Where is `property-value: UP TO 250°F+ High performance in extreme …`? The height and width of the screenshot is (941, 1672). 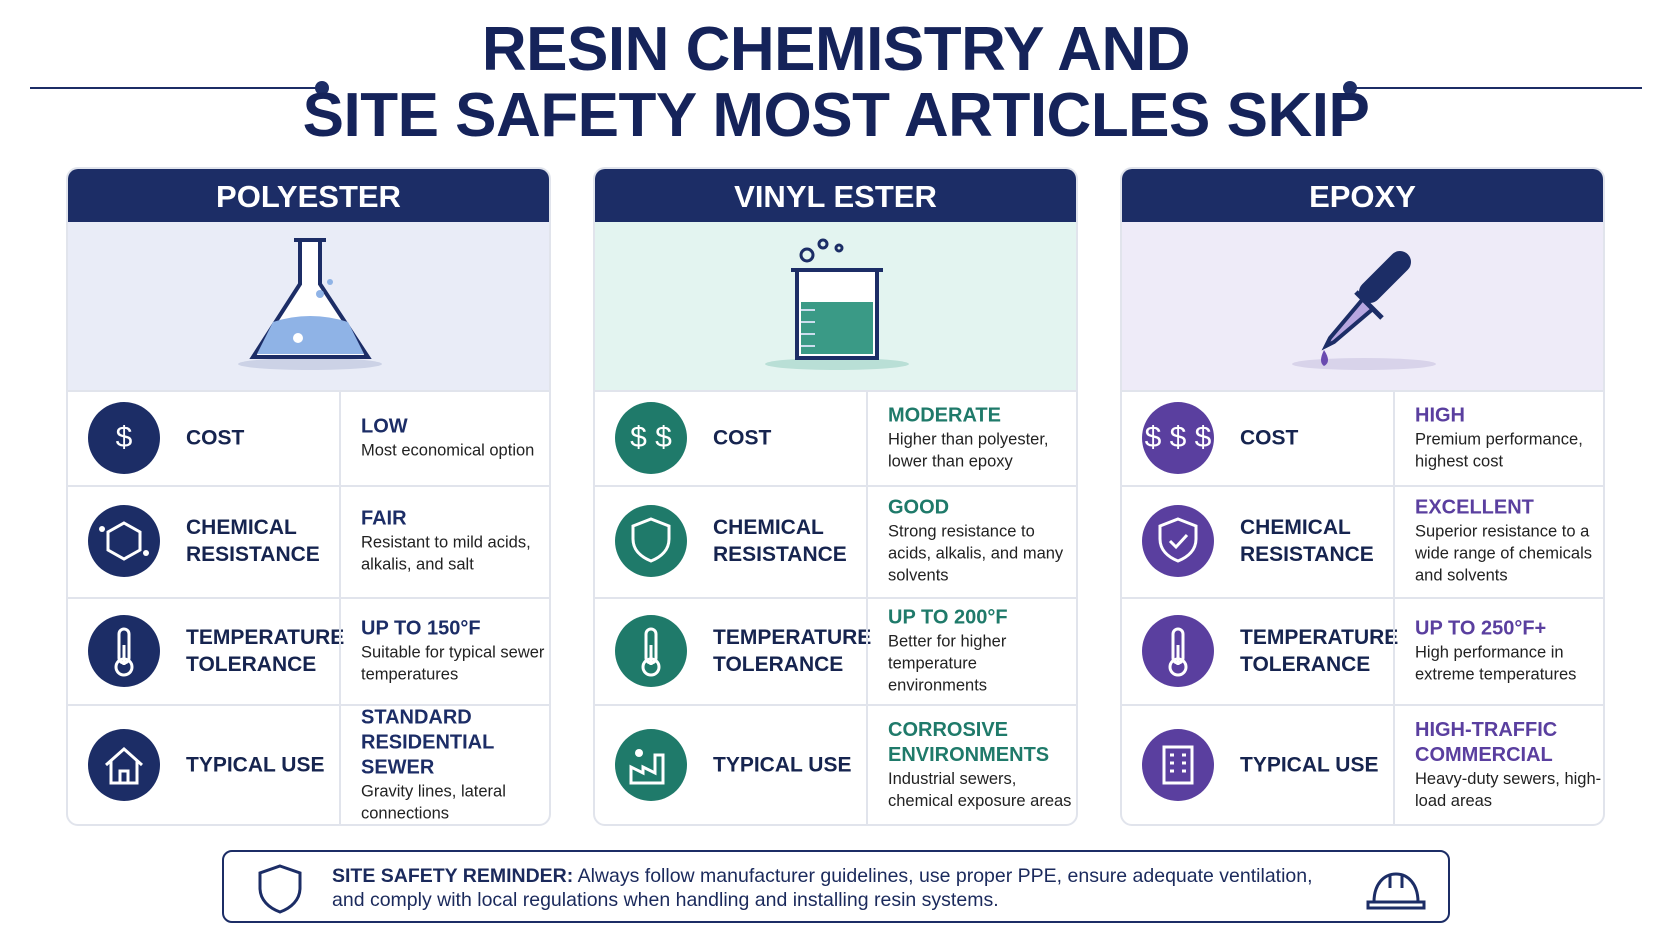 property-value: UP TO 250°F+ High performance in extreme … is located at coordinates (1509, 650).